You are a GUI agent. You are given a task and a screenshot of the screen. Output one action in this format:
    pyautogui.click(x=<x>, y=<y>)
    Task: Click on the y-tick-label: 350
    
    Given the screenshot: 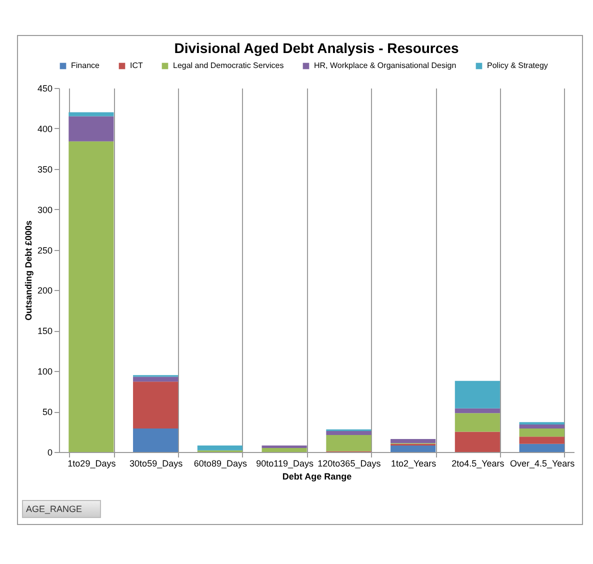 What is the action you would take?
    pyautogui.click(x=44, y=169)
    